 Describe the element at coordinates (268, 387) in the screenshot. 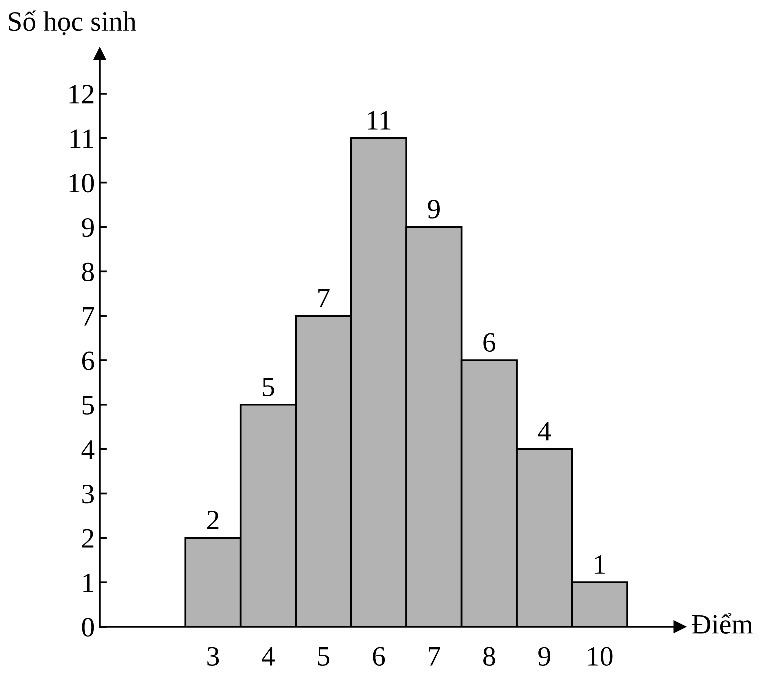

I see `data-label: 5` at that location.